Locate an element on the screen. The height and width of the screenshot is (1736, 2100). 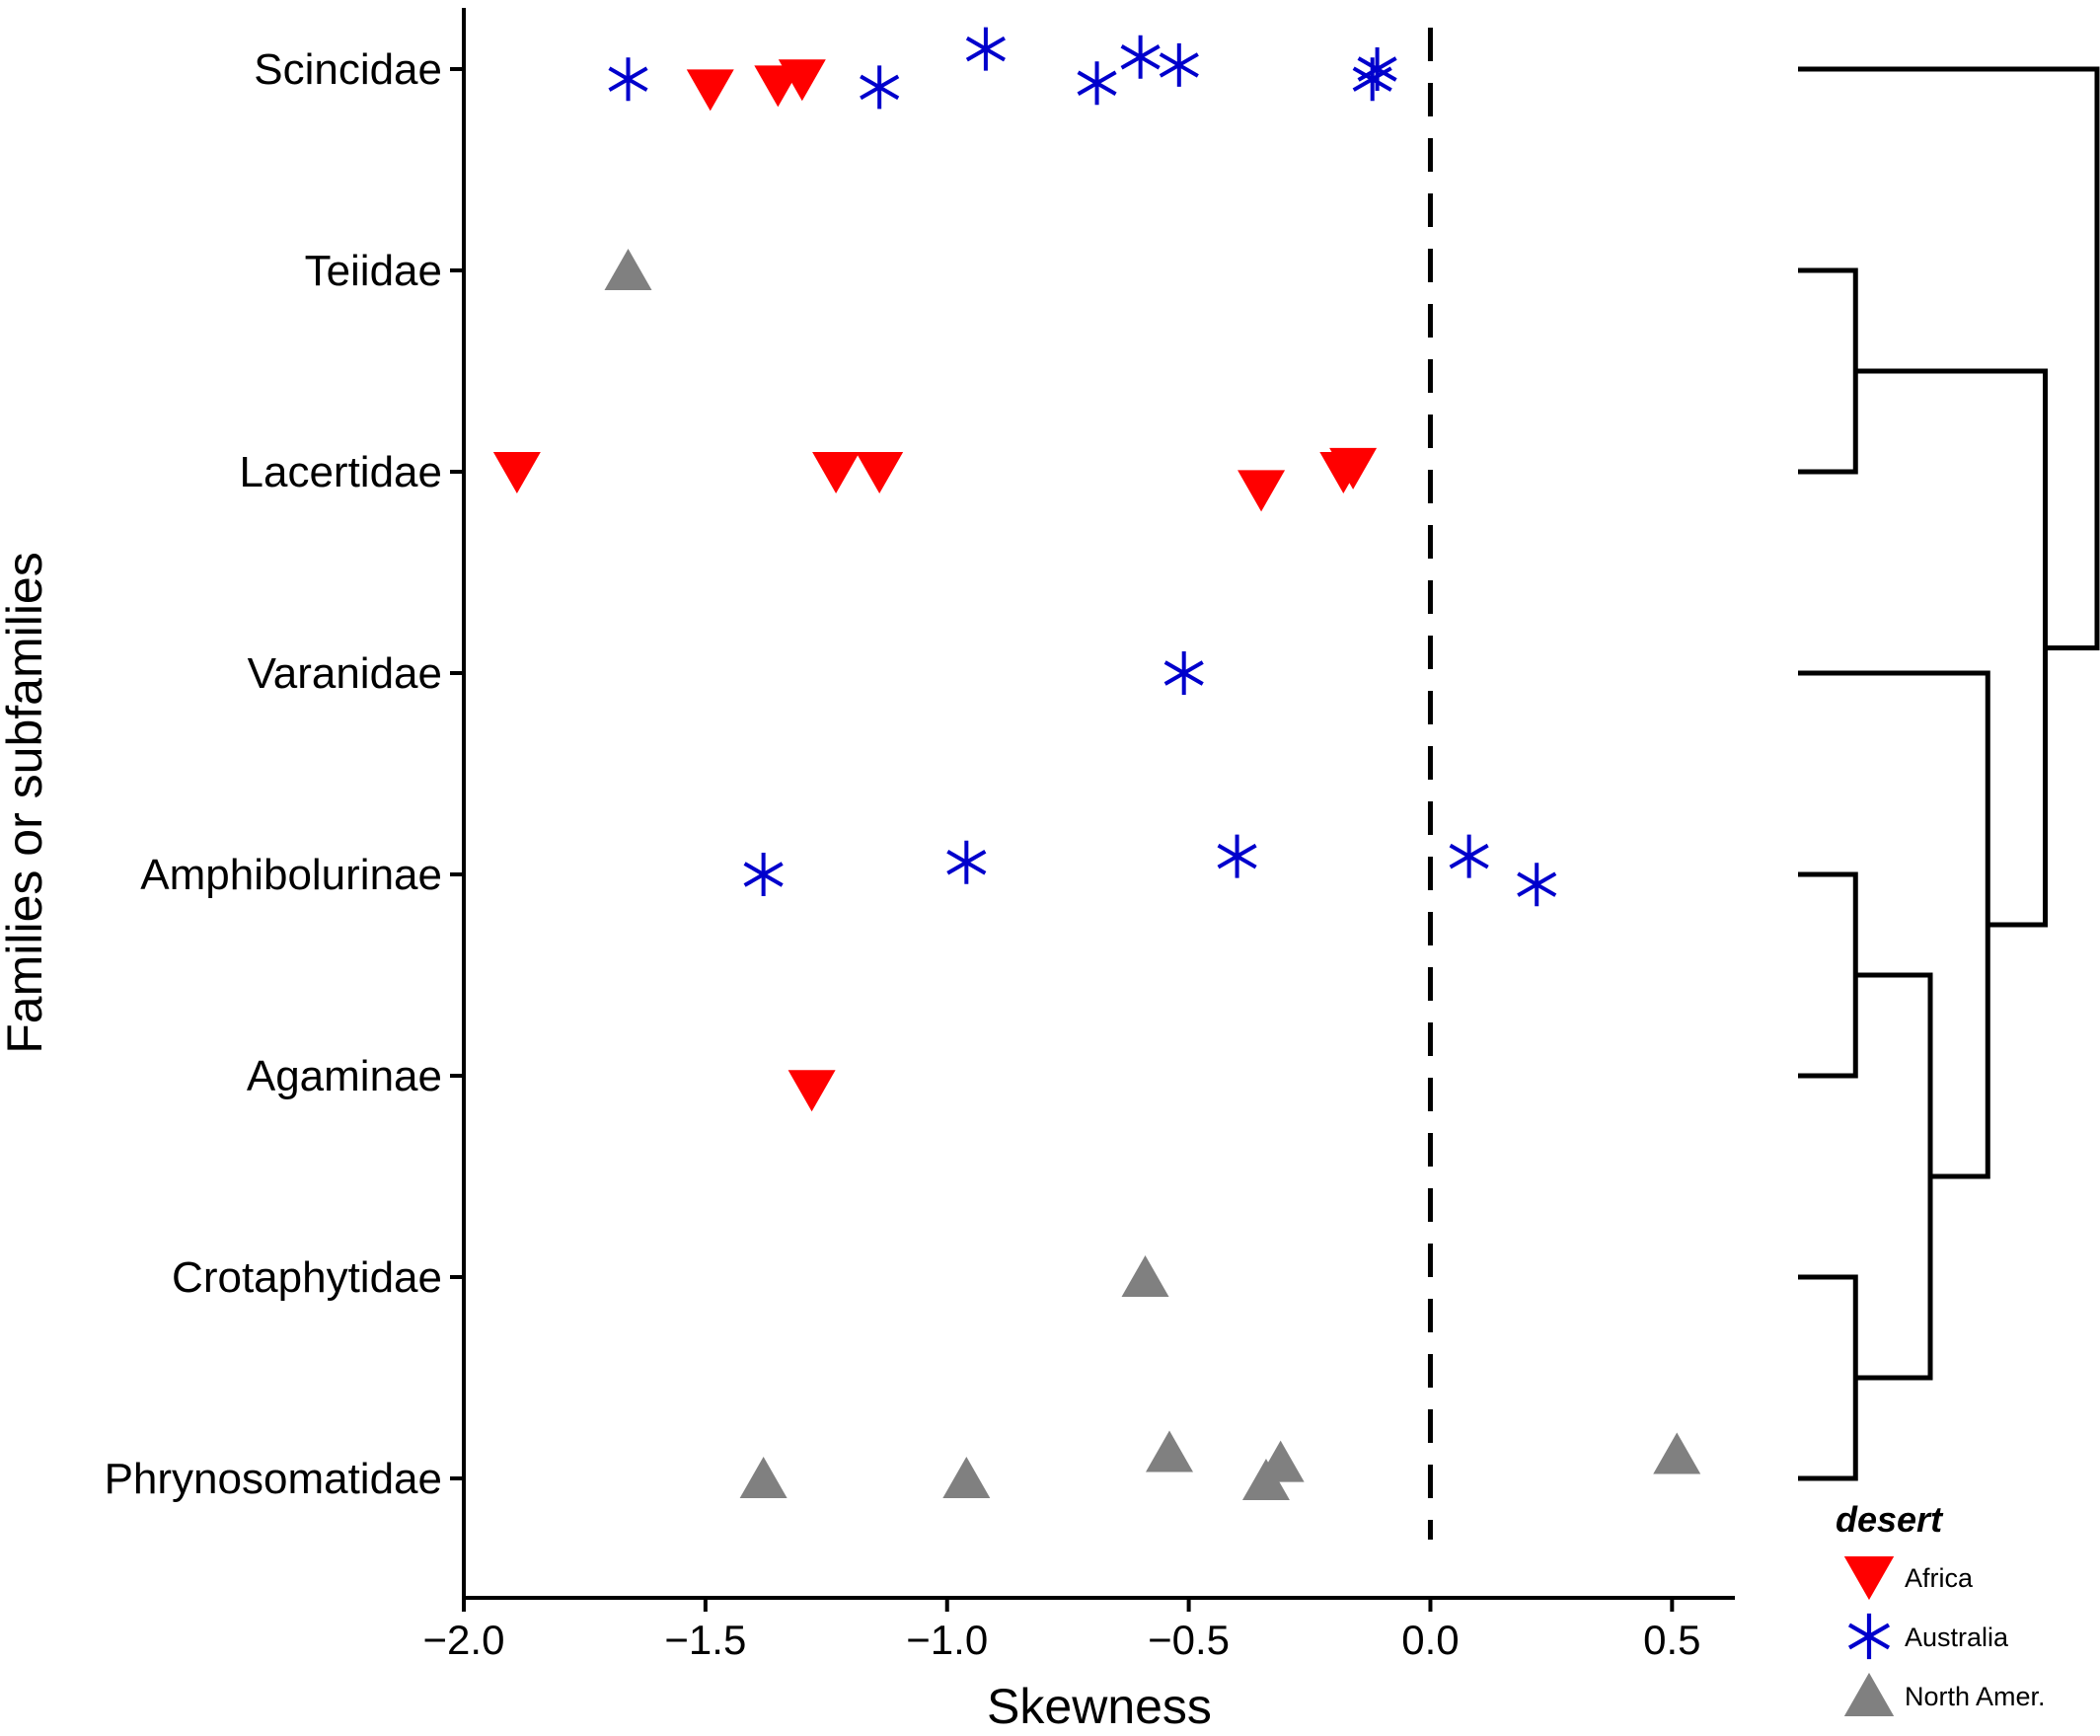
x-axis-title: Skewness is located at coordinates (1099, 1707).